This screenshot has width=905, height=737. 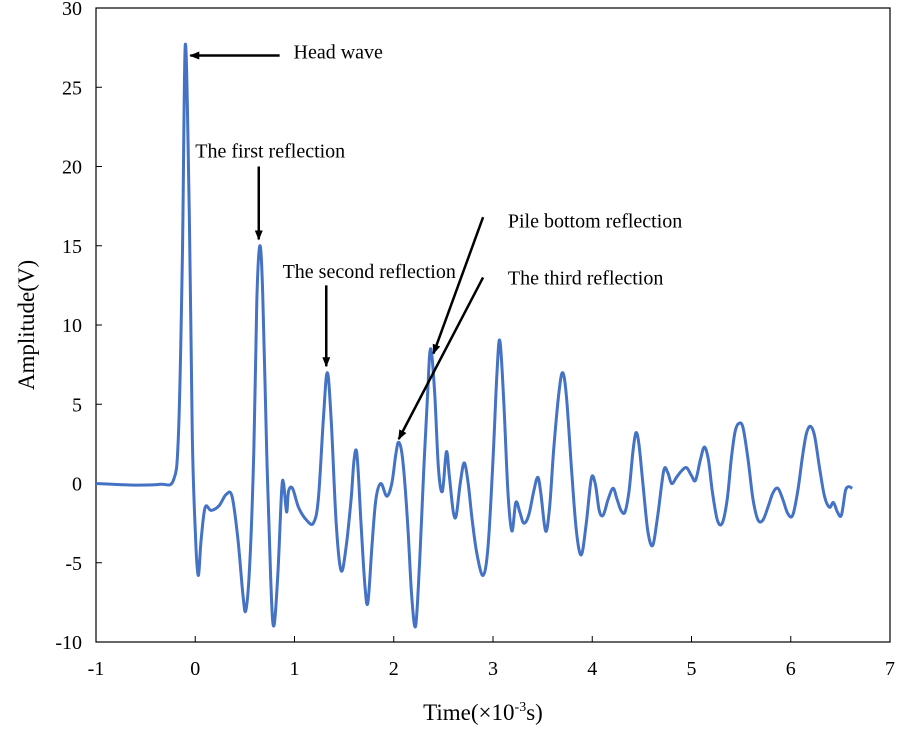 What do you see at coordinates (890, 669) in the screenshot?
I see `x-tick-label: 7` at bounding box center [890, 669].